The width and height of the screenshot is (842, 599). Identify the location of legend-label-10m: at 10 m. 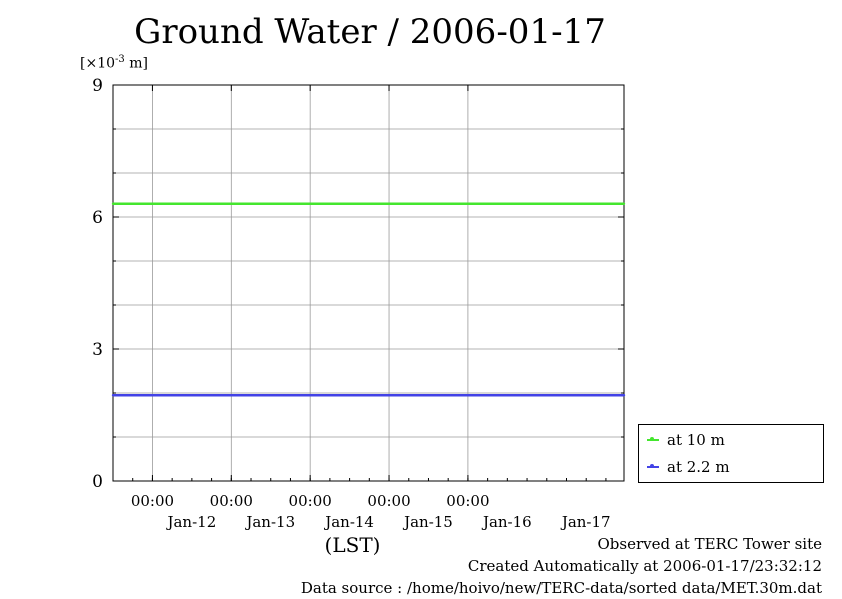
(696, 440).